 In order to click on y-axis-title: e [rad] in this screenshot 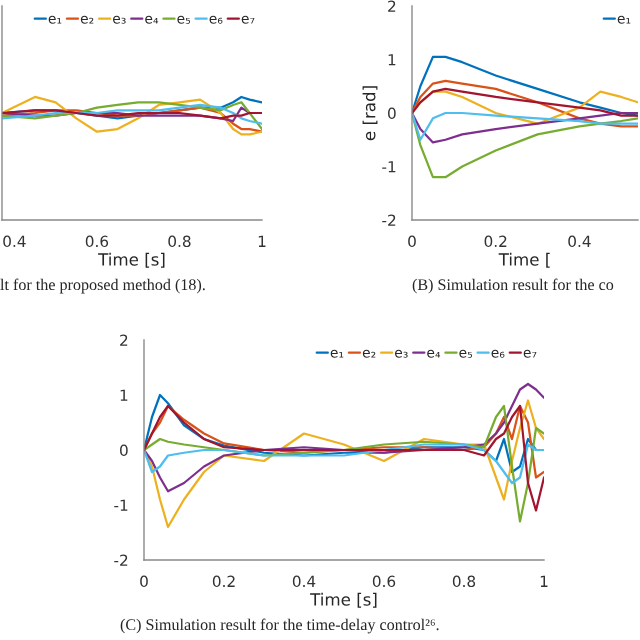, I will do `click(370, 113)`.